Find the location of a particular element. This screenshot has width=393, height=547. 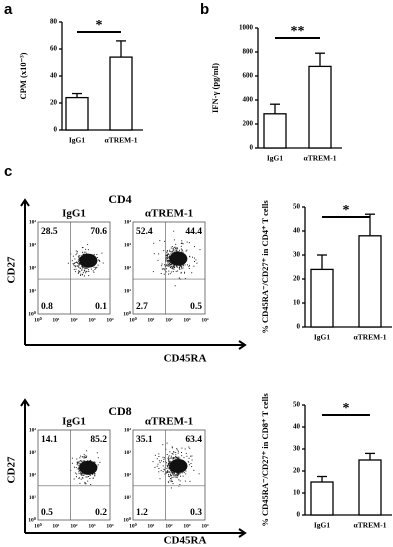

y-tick-label: 400 is located at coordinates (248, 100).